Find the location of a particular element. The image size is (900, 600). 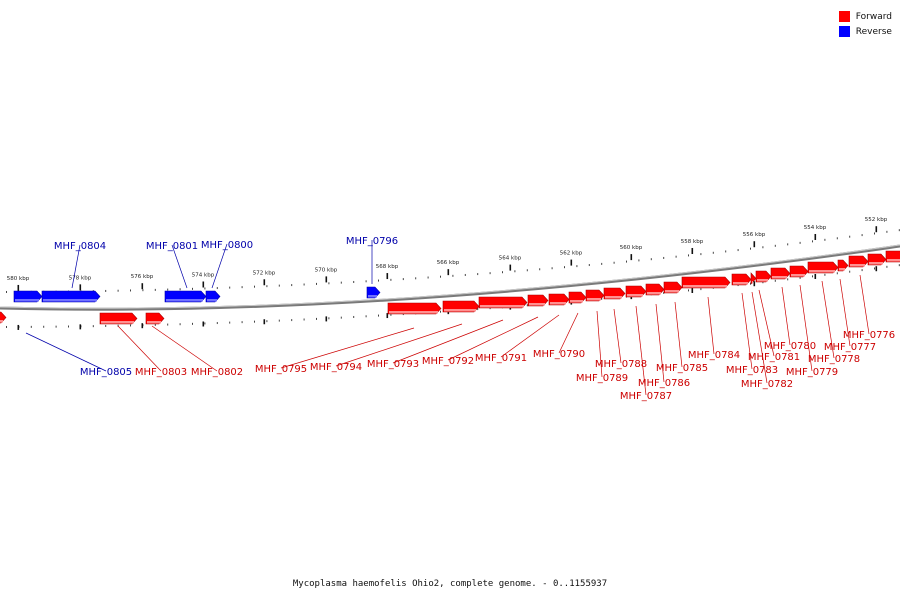

gene-label: MHF_0803 is located at coordinates (161, 372).